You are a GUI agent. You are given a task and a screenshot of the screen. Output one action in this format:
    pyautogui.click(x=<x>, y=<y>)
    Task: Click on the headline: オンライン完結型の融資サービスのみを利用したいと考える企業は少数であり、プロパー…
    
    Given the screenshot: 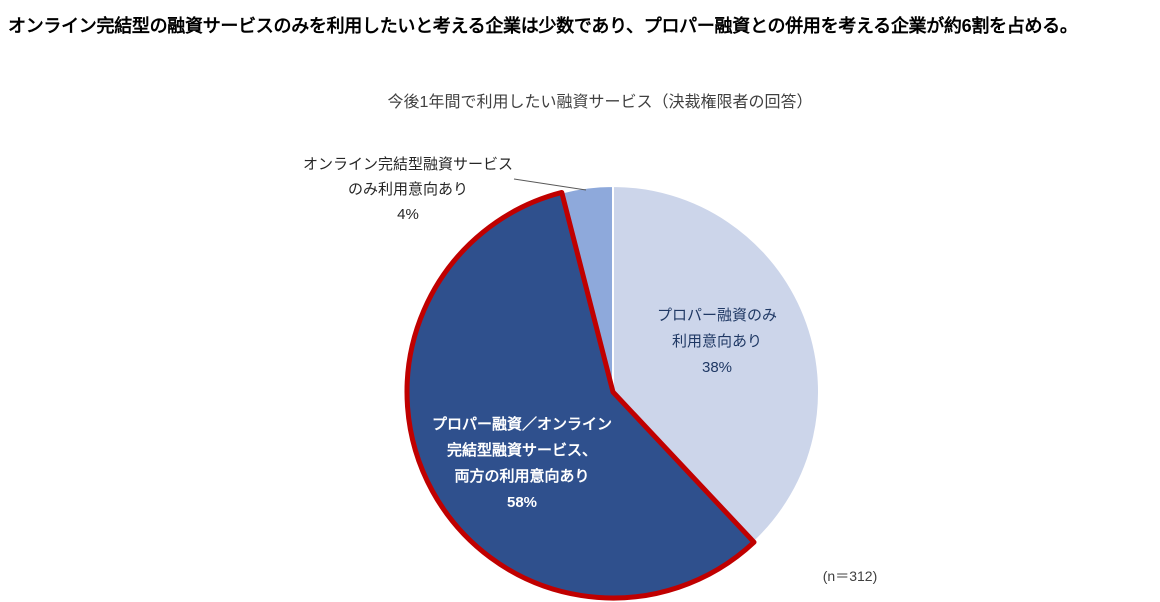 What is the action you would take?
    pyautogui.click(x=543, y=26)
    